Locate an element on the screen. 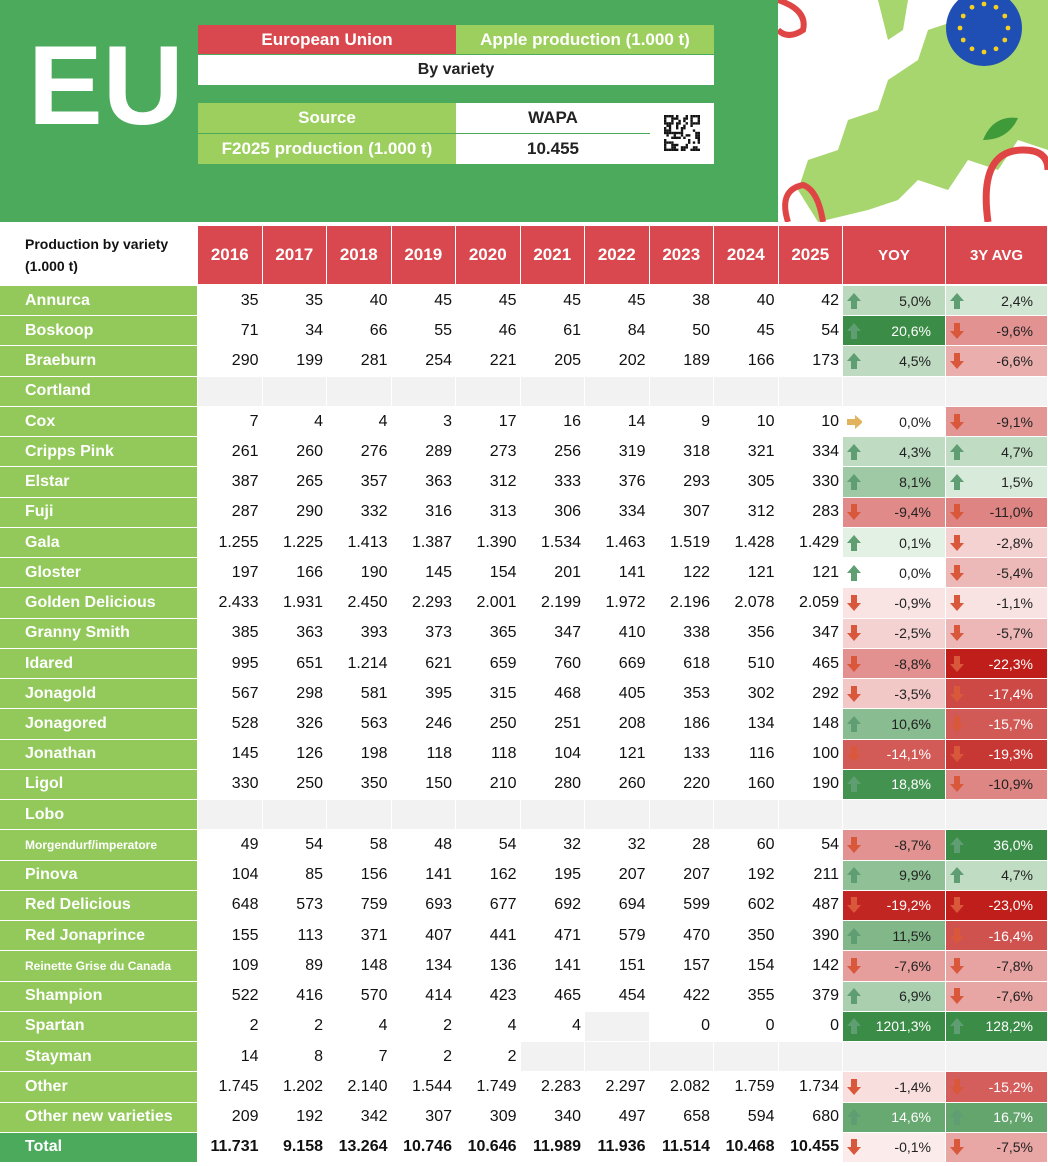  qr-code is located at coordinates (682, 133).